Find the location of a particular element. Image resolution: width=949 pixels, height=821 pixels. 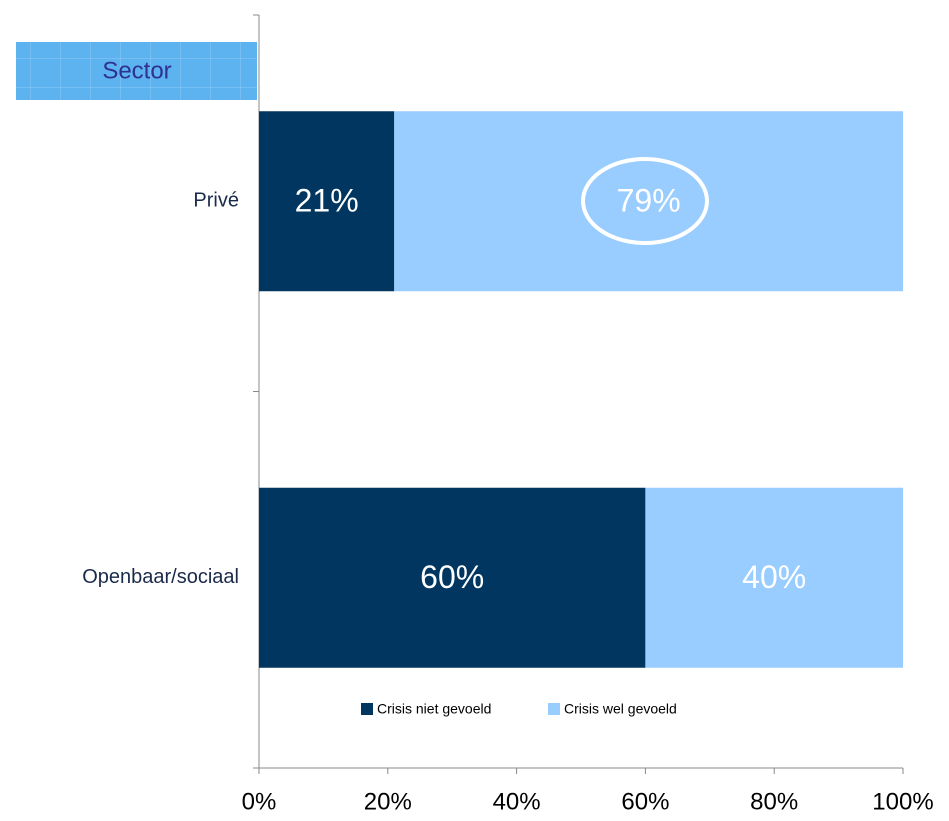

x-tick-label: 80% is located at coordinates (774, 801).